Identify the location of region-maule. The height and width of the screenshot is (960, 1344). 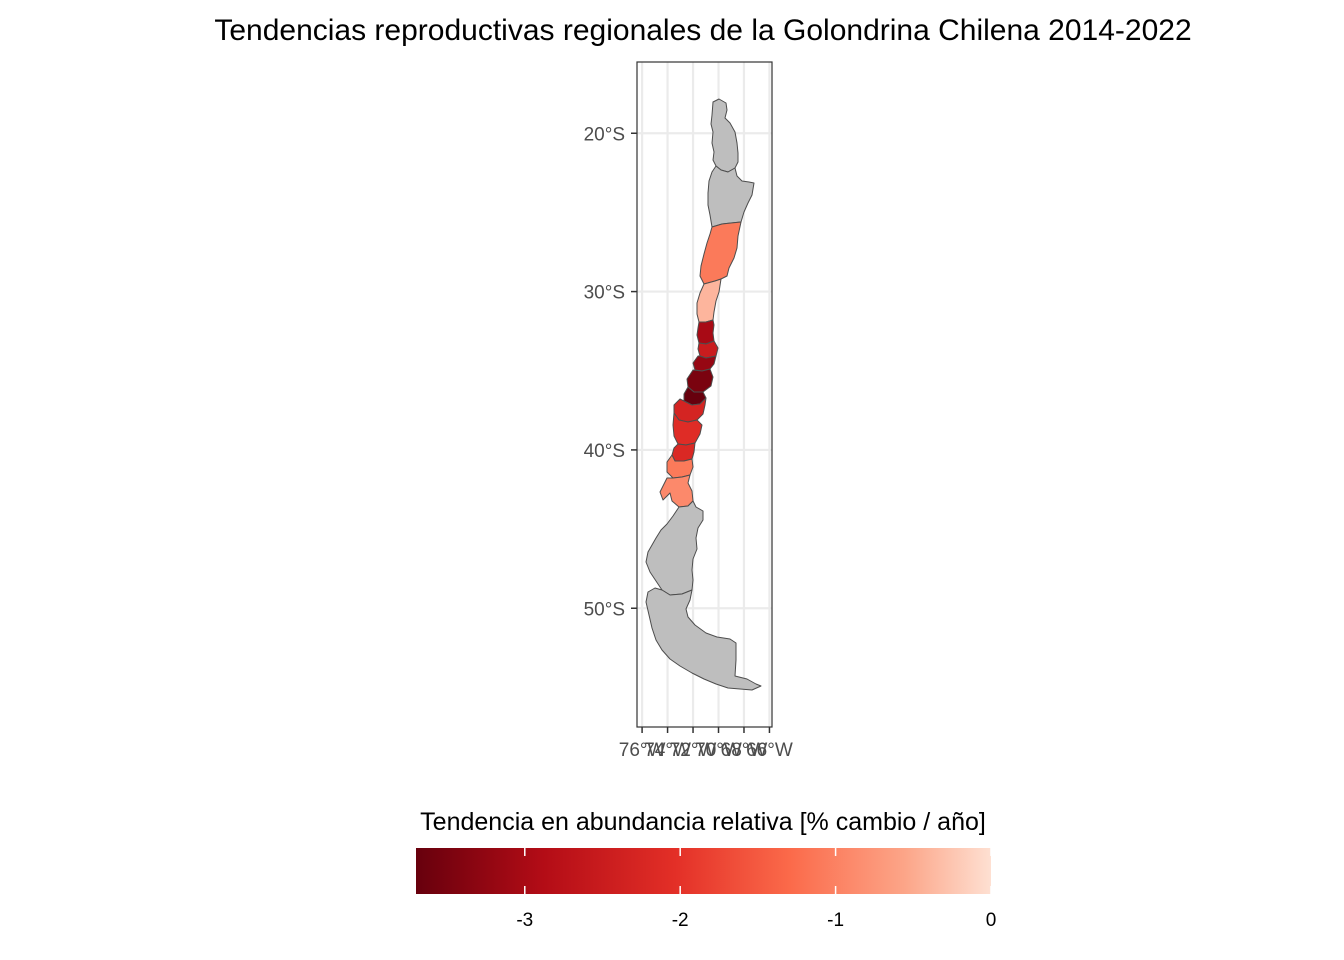
(700, 380).